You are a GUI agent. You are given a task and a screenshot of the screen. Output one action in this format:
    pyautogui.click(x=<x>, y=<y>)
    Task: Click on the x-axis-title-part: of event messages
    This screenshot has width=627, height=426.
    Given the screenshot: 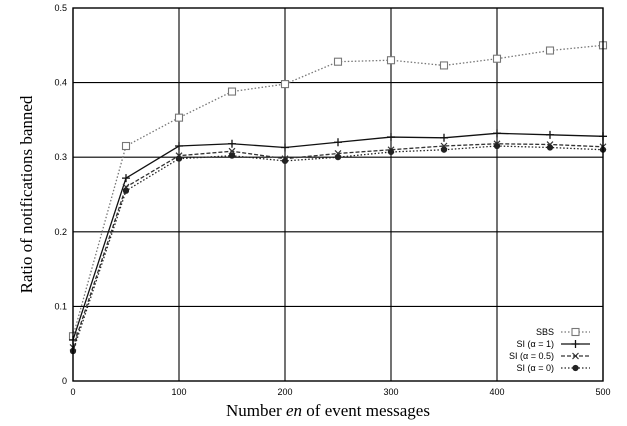 What is the action you would take?
    pyautogui.click(x=366, y=410)
    